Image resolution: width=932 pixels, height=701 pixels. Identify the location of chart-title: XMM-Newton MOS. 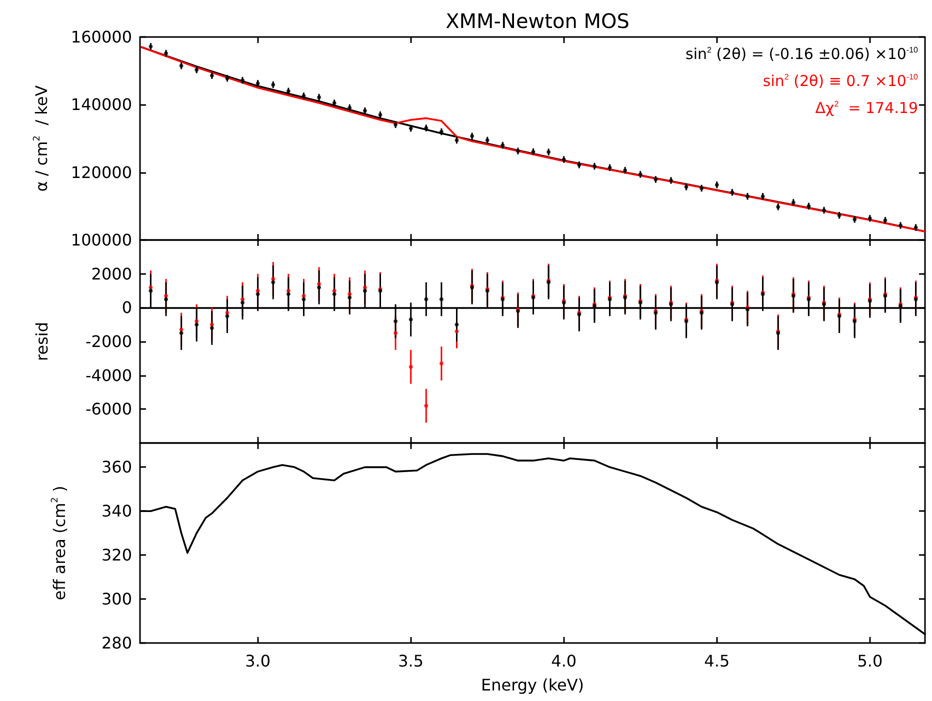
(538, 21).